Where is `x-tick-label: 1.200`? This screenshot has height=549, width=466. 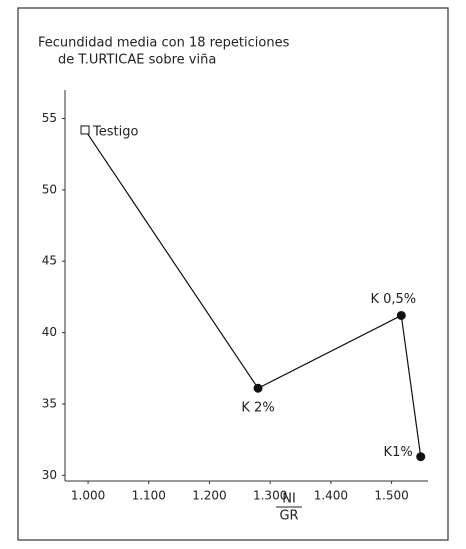 x-tick-label: 1.200 is located at coordinates (209, 496).